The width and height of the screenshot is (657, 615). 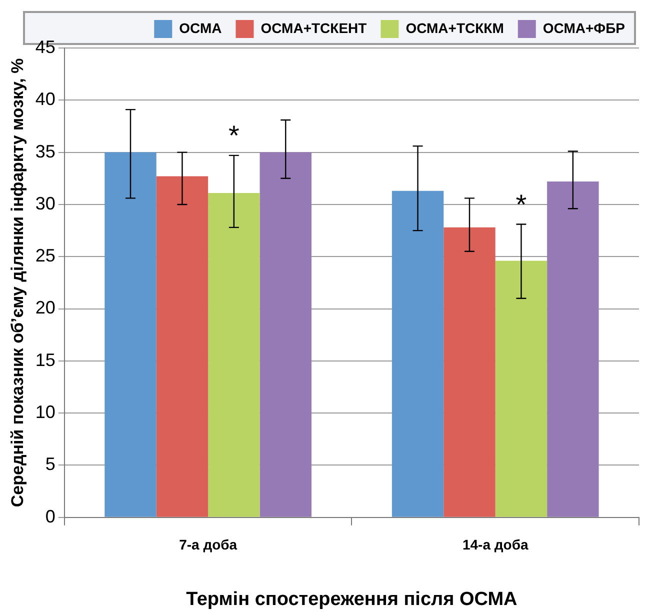 I want to click on x-tick-label: 14-а доба, so click(x=495, y=544).